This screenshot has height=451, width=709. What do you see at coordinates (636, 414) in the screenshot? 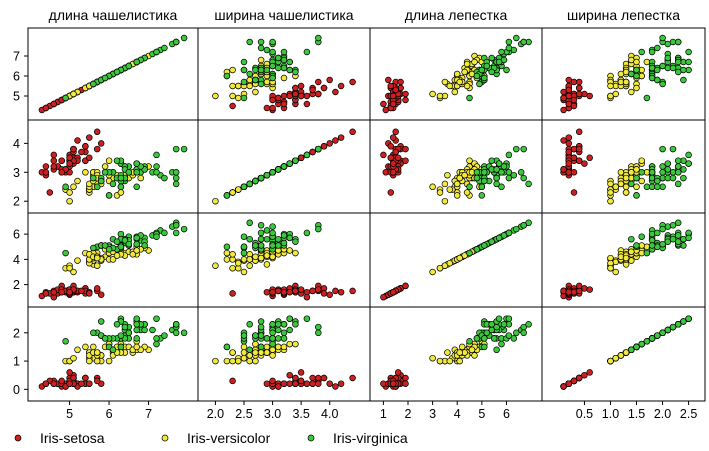
I see `x-tick-label: 1.5` at bounding box center [636, 414].